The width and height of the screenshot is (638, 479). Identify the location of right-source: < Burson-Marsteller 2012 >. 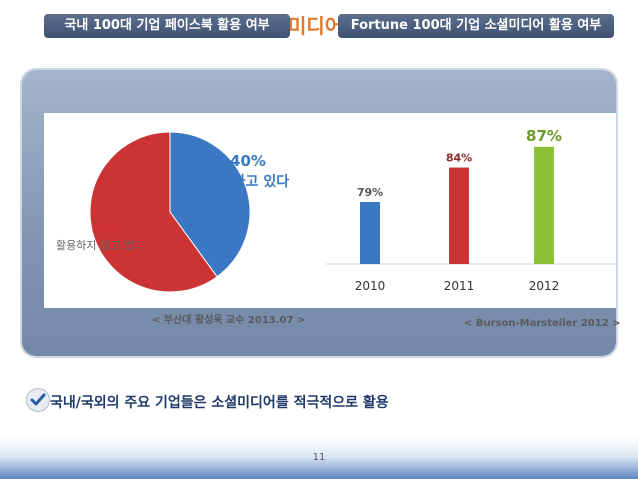
(542, 323).